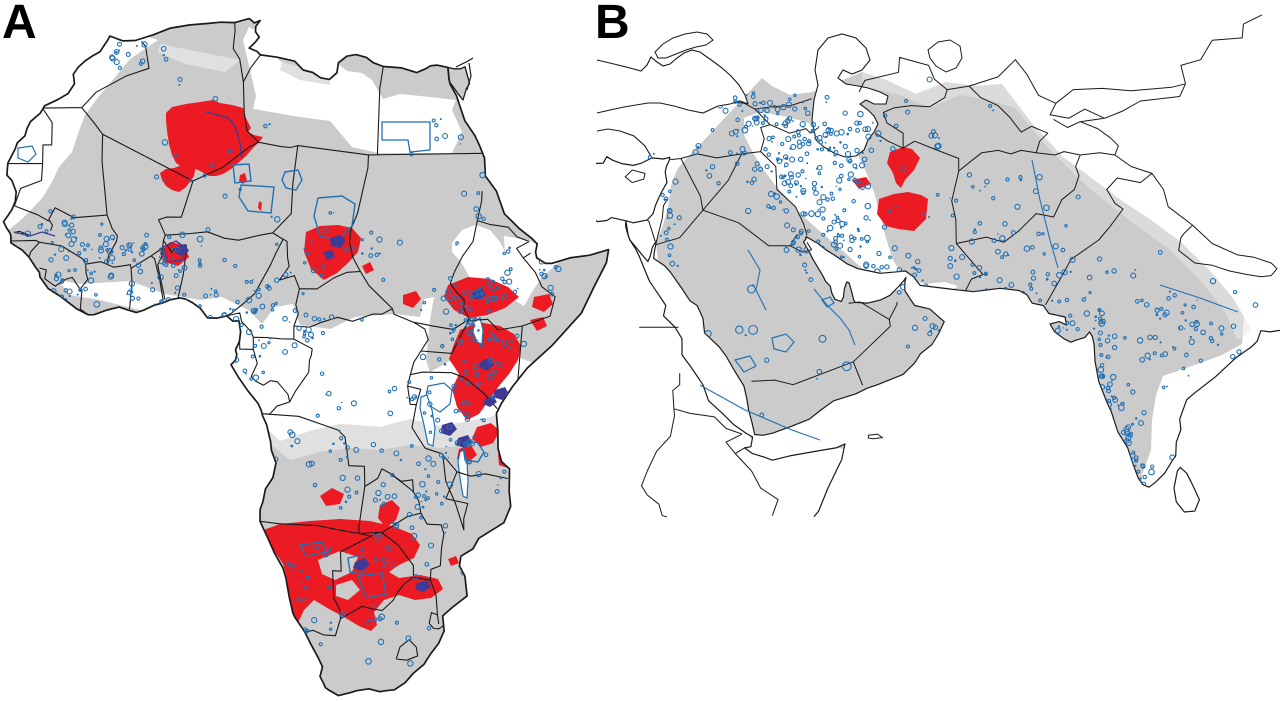 The width and height of the screenshot is (1280, 701). Describe the element at coordinates (612, 24) in the screenshot. I see `svg-text: B` at that location.